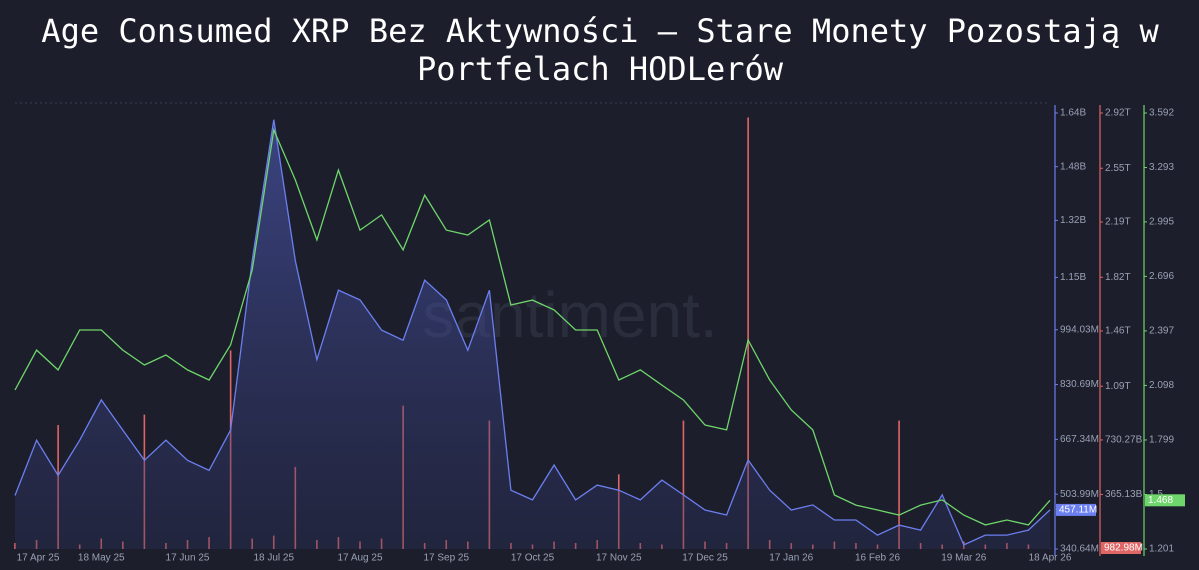 The height and width of the screenshot is (570, 1199). Describe the element at coordinates (1079, 439) in the screenshot. I see `y-tick-label: 667.34M` at that location.